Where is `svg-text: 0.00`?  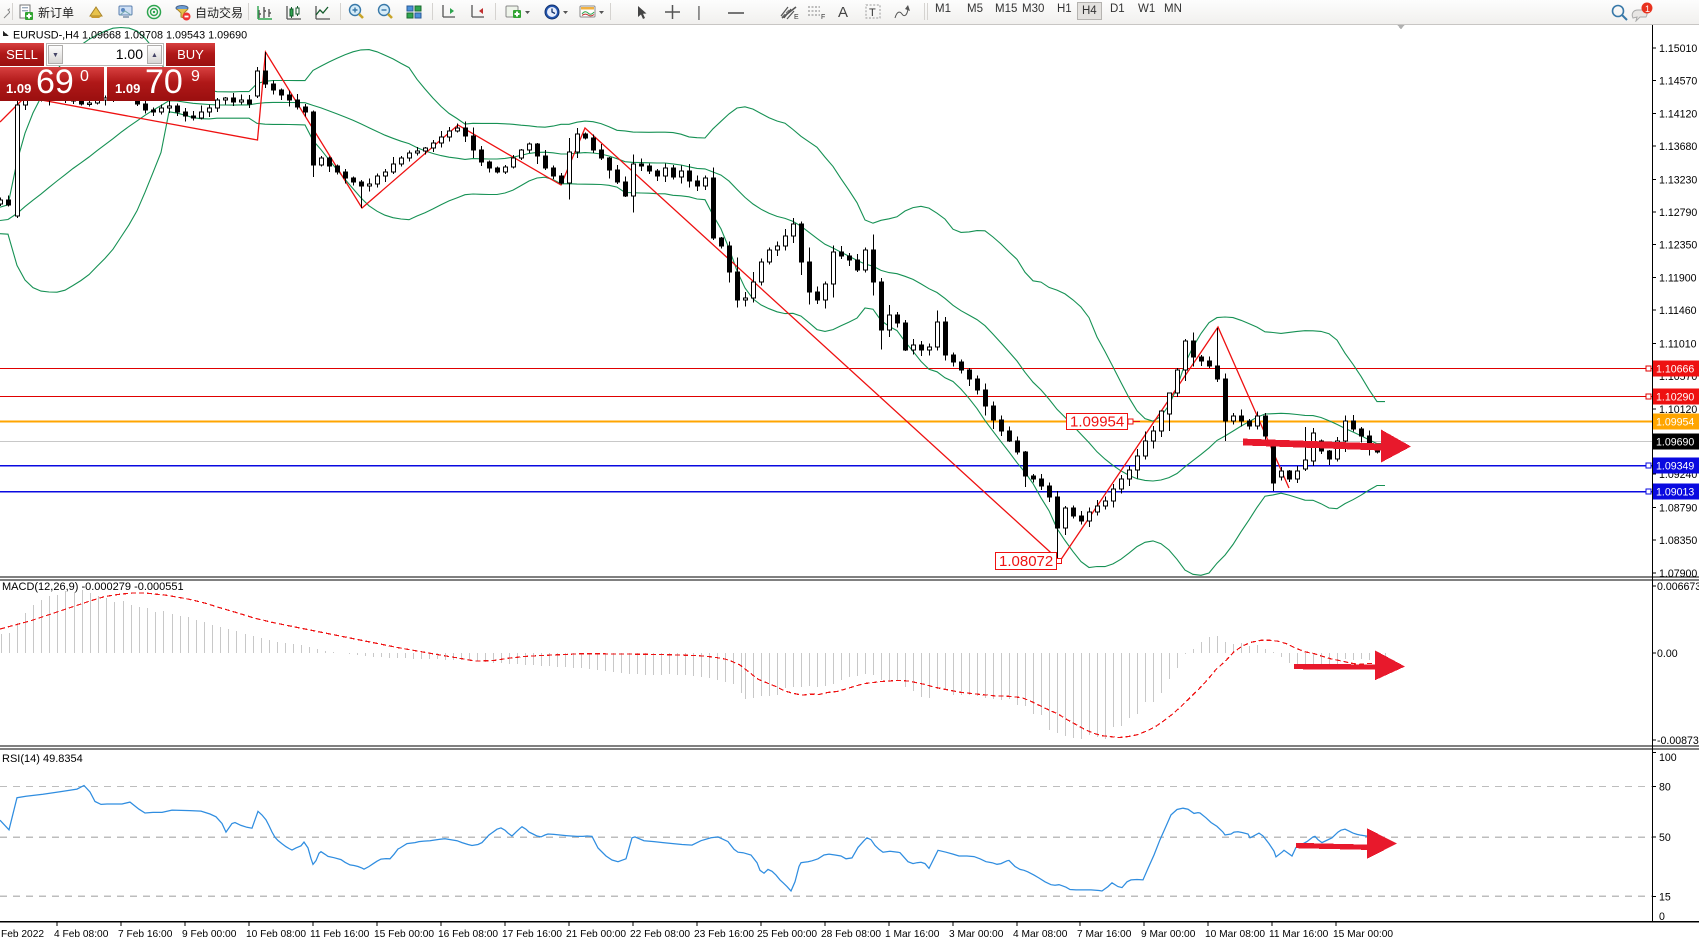 svg-text: 0.00 is located at coordinates (1667, 654).